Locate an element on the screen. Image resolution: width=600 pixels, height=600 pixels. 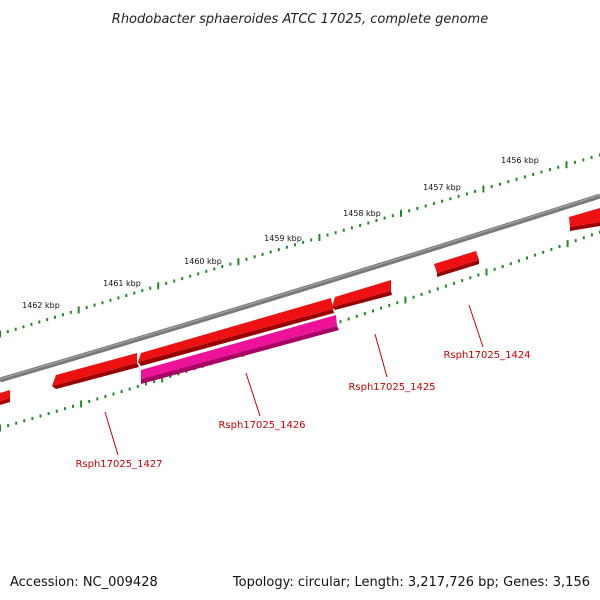
scale-label-1458: 1458 kbp is located at coordinates (362, 213).